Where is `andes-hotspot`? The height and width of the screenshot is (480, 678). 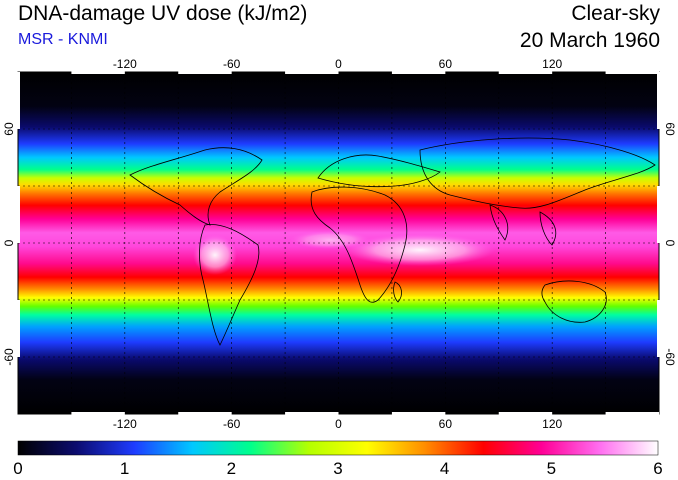
andes-hotspot is located at coordinates (215, 255).